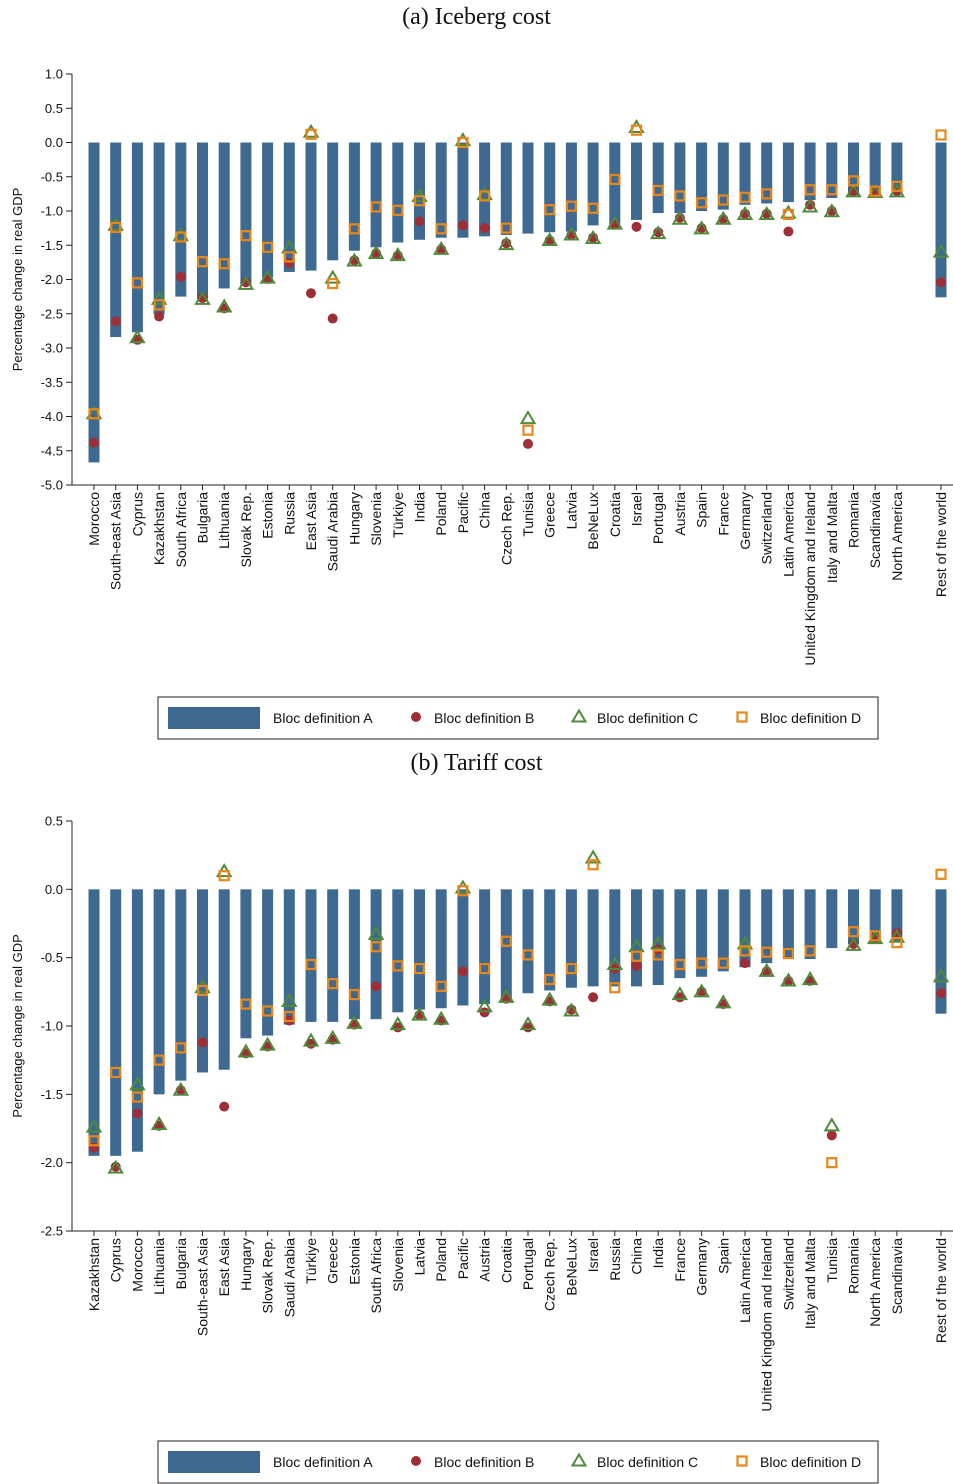 The width and height of the screenshot is (953, 1484). Describe the element at coordinates (941, 1290) in the screenshot. I see `x-tick-label: Rest of the world` at that location.